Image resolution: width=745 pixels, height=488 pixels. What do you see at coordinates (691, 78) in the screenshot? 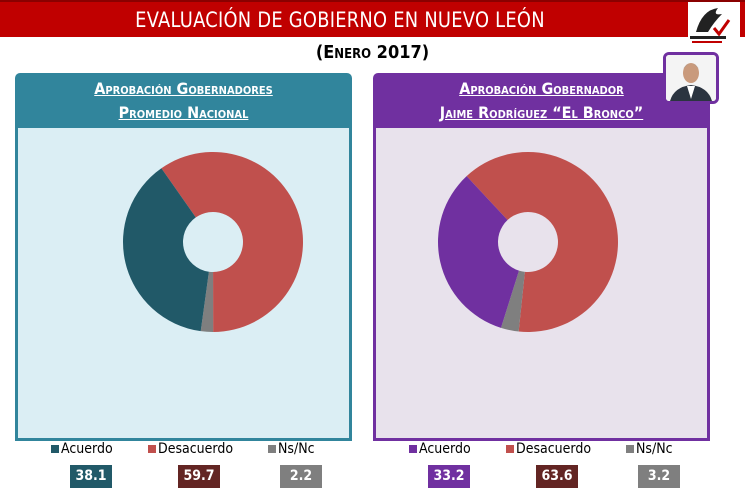
I see `governor-photo` at bounding box center [691, 78].